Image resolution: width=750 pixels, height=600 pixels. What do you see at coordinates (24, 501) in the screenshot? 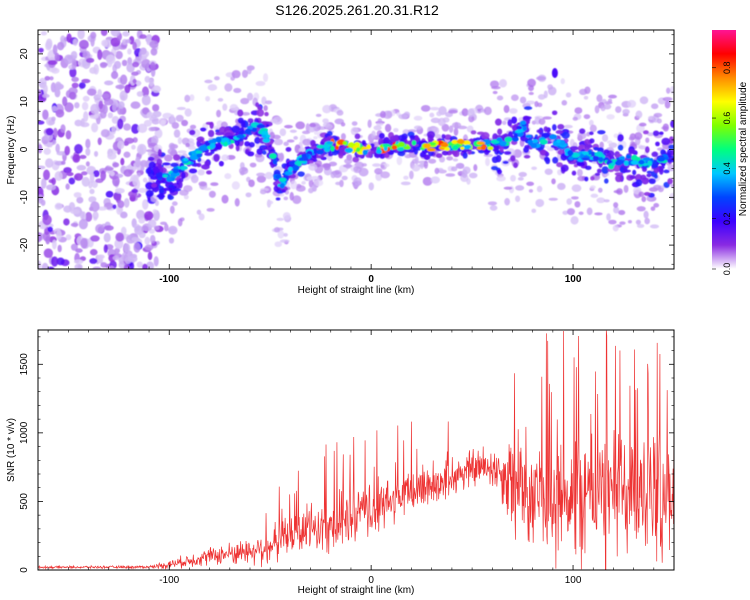
I see `y-tick-label: 500` at bounding box center [24, 501].